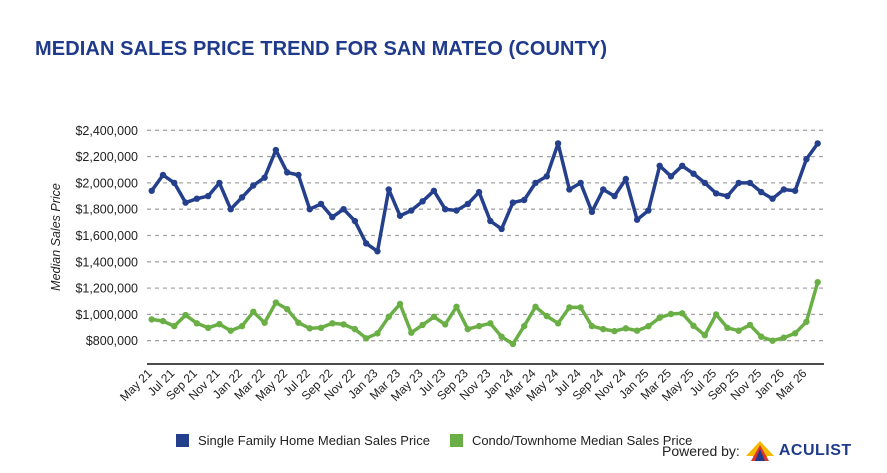  What do you see at coordinates (582, 440) in the screenshot?
I see `legend-label-condo: Condo/Townhome Median Sales Price` at bounding box center [582, 440].